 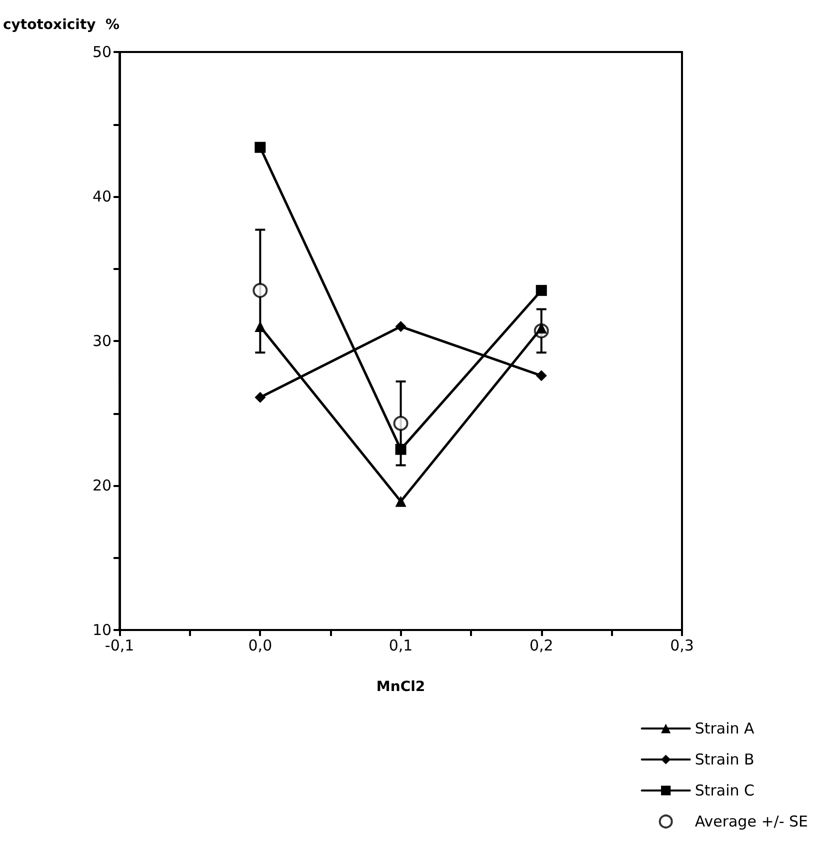 I want to click on x-tick-label: 0,2, so click(x=541, y=645).